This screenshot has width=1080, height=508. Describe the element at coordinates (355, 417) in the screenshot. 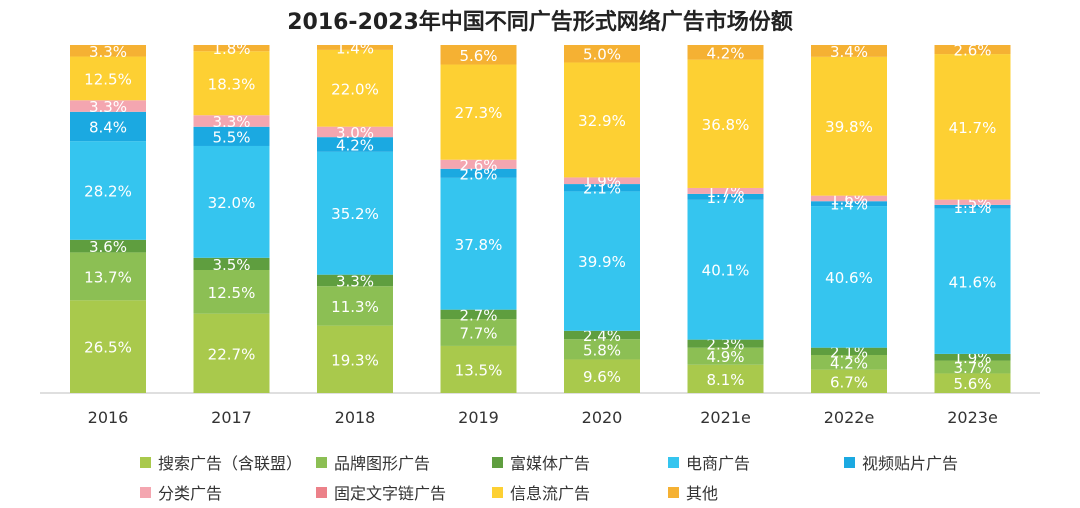

I see `x-tick-label: 2018` at that location.